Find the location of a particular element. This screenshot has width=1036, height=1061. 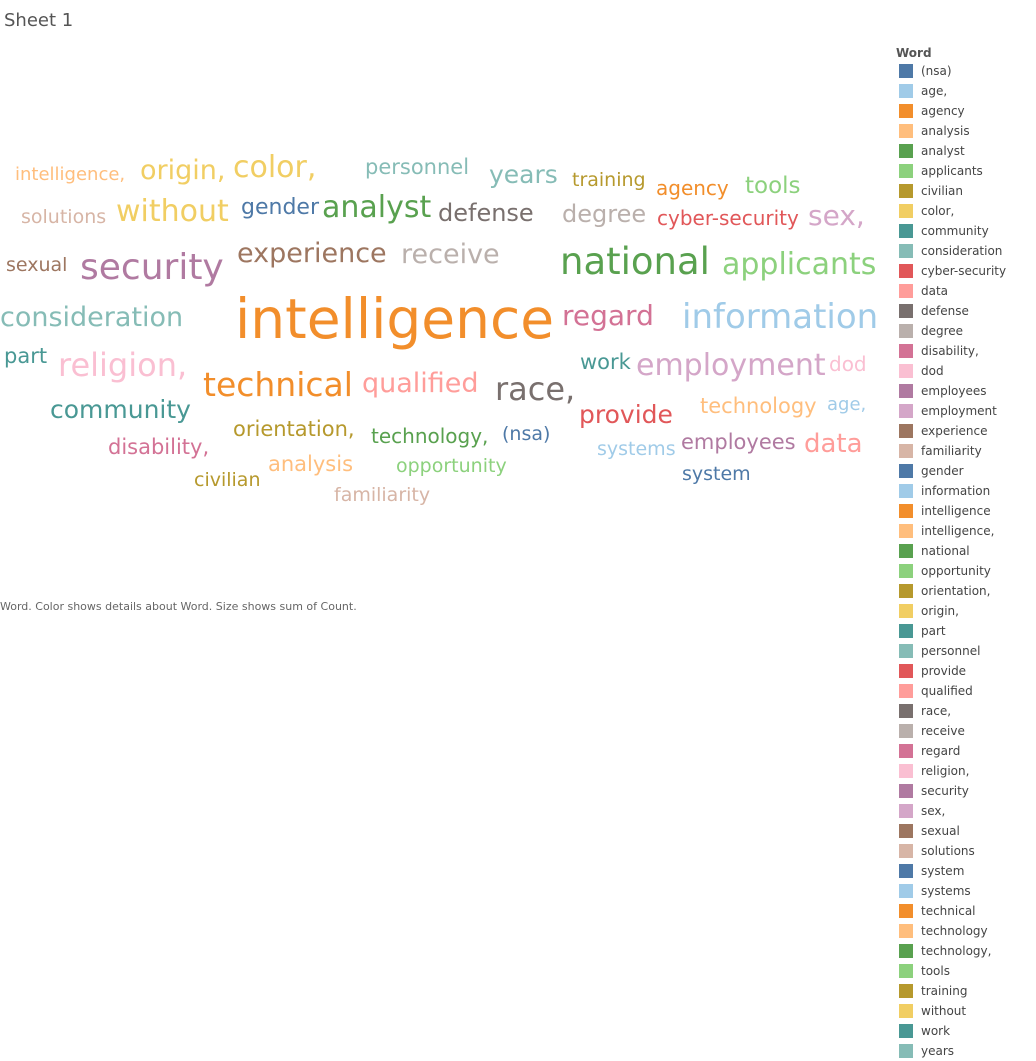

legend-item: disability, is located at coordinates (966, 351).